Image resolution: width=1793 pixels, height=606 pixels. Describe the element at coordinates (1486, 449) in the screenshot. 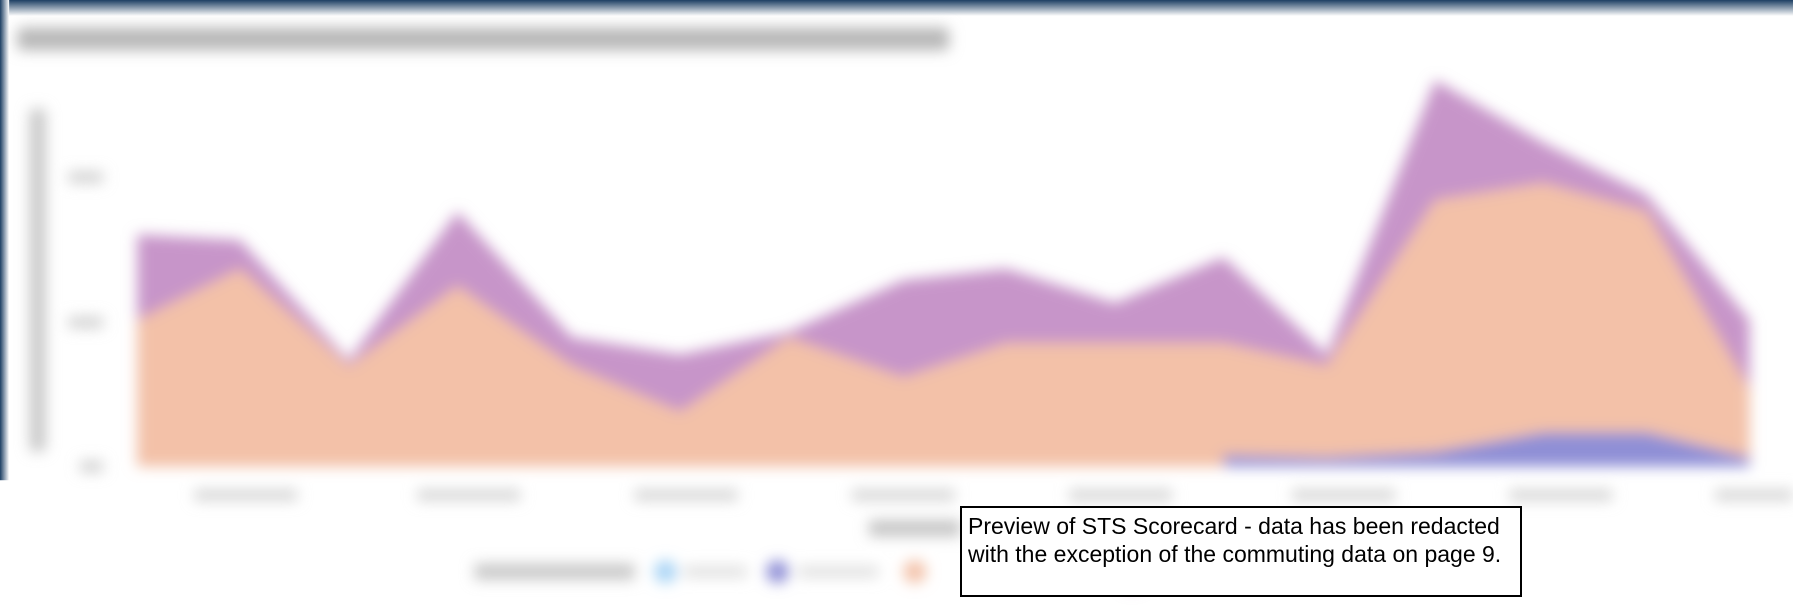

I see `blurred-area` at that location.